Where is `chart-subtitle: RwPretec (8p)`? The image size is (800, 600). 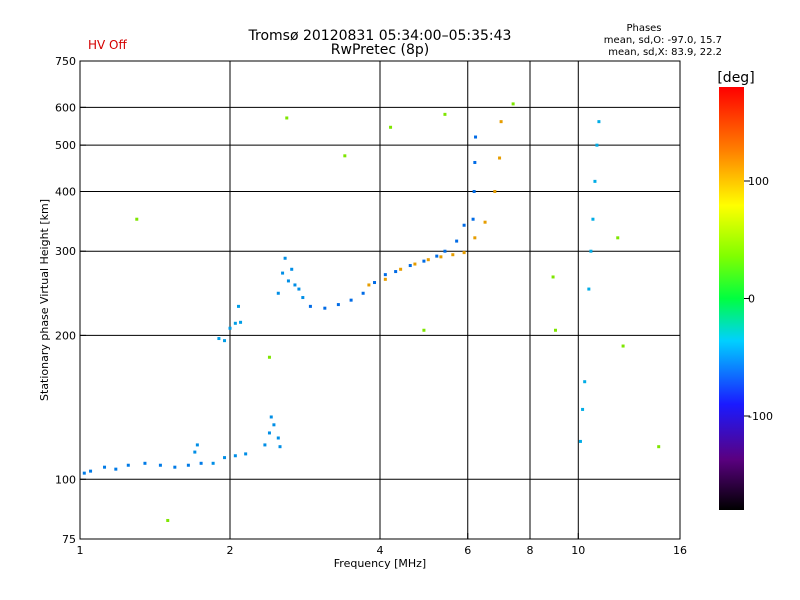 chart-subtitle: RwPretec (8p) is located at coordinates (380, 50).